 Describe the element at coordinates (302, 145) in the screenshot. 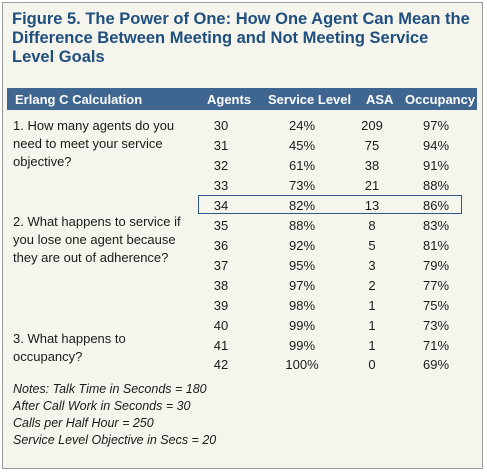

I see `cell-service-level: 45%` at that location.